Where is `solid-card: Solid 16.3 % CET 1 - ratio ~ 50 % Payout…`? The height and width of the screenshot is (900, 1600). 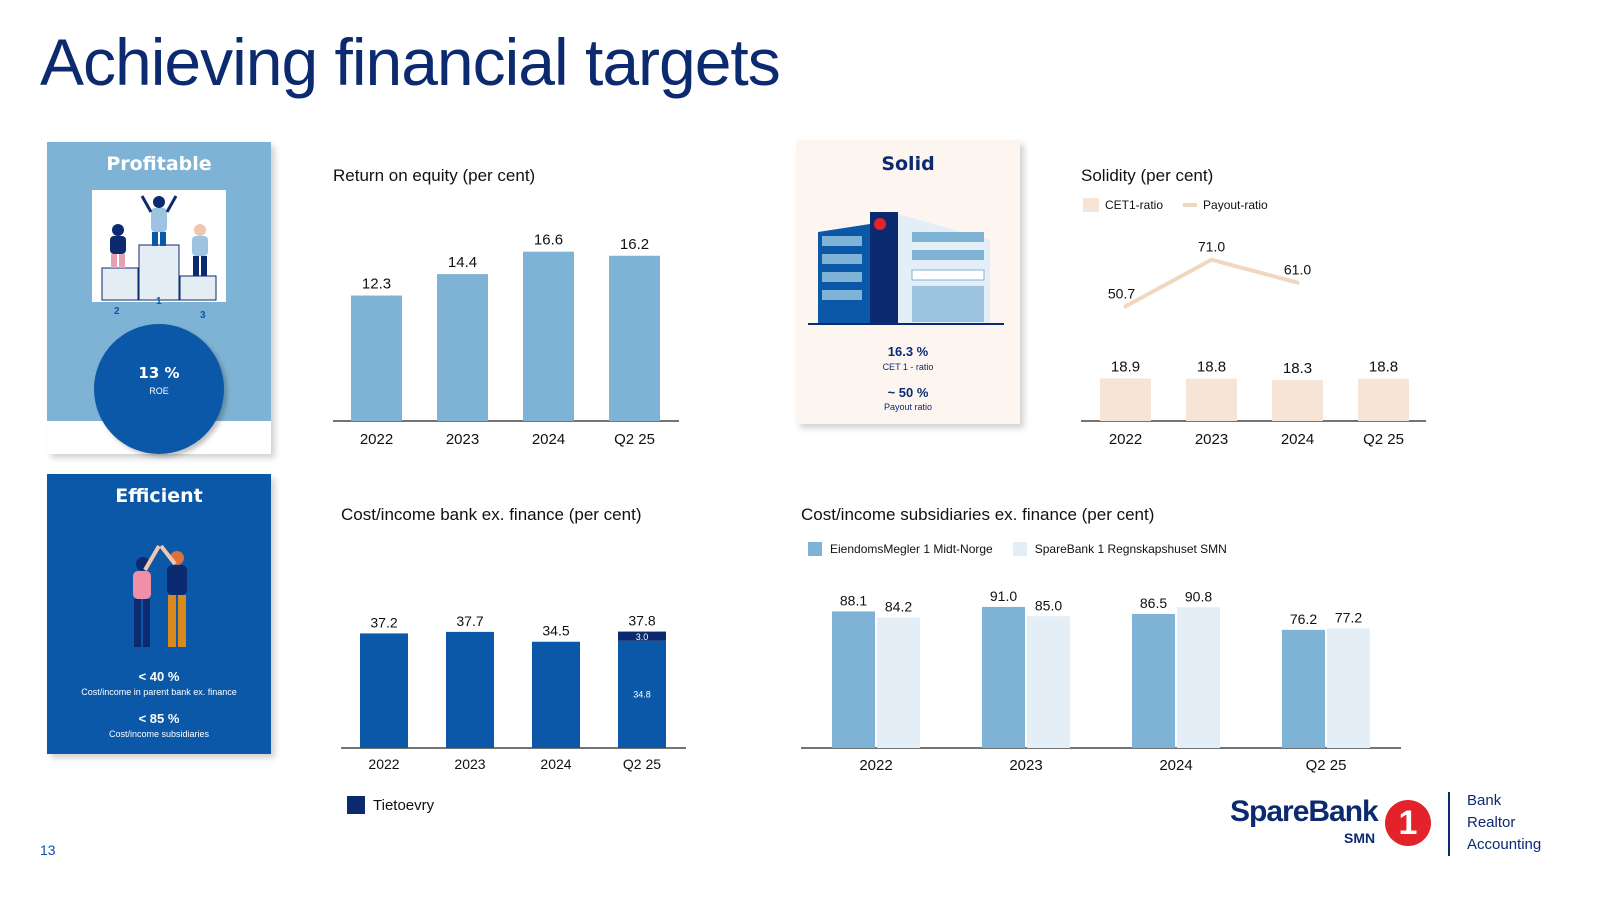
solid-card: Solid 16.3 % CET 1 - ratio ~ 50 % Payout… is located at coordinates (908, 282).